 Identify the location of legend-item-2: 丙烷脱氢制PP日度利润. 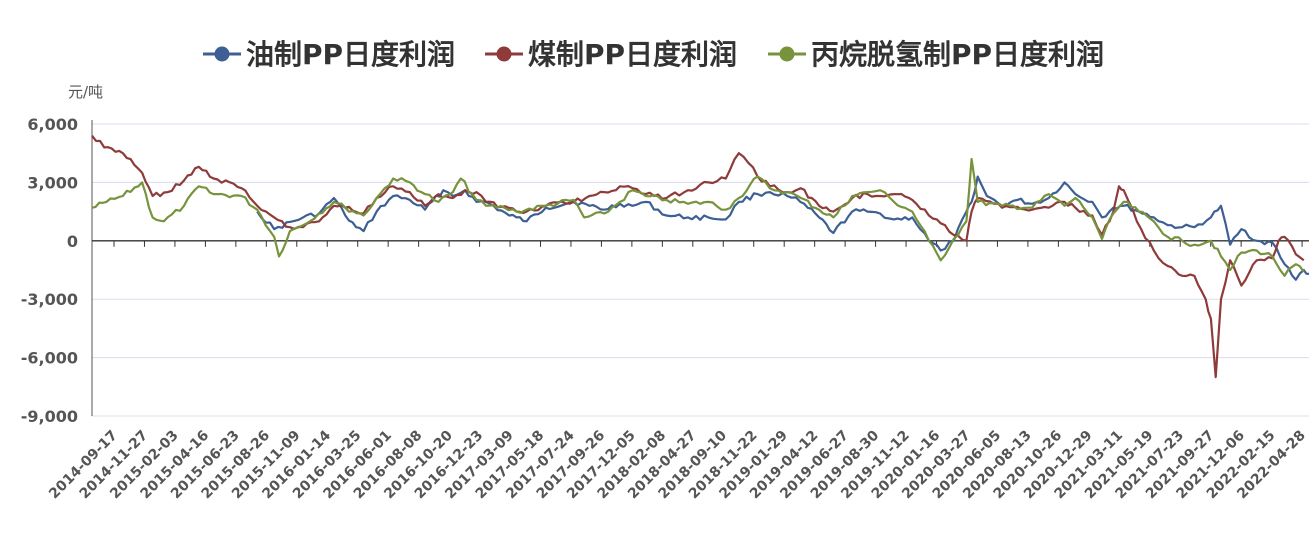
(936, 54).